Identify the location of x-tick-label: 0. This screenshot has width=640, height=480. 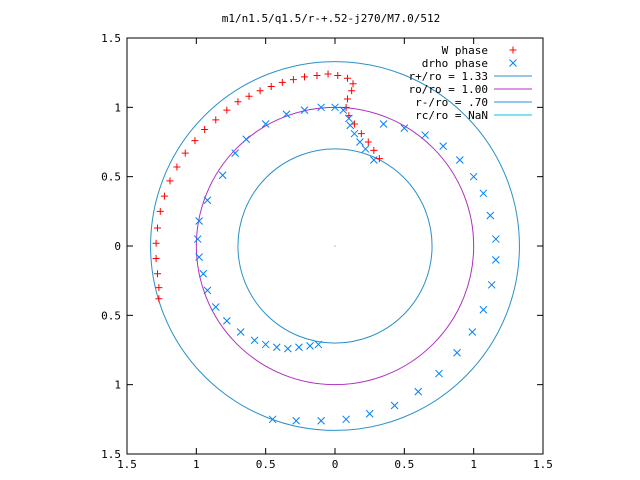
(335, 464).